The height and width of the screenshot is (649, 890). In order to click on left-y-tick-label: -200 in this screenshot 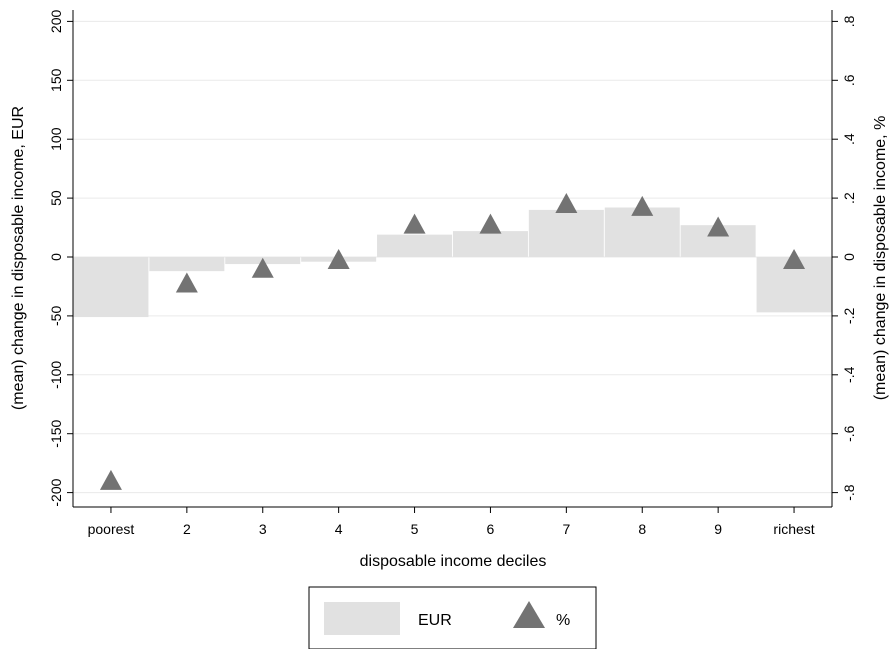, I will do `click(56, 492)`.